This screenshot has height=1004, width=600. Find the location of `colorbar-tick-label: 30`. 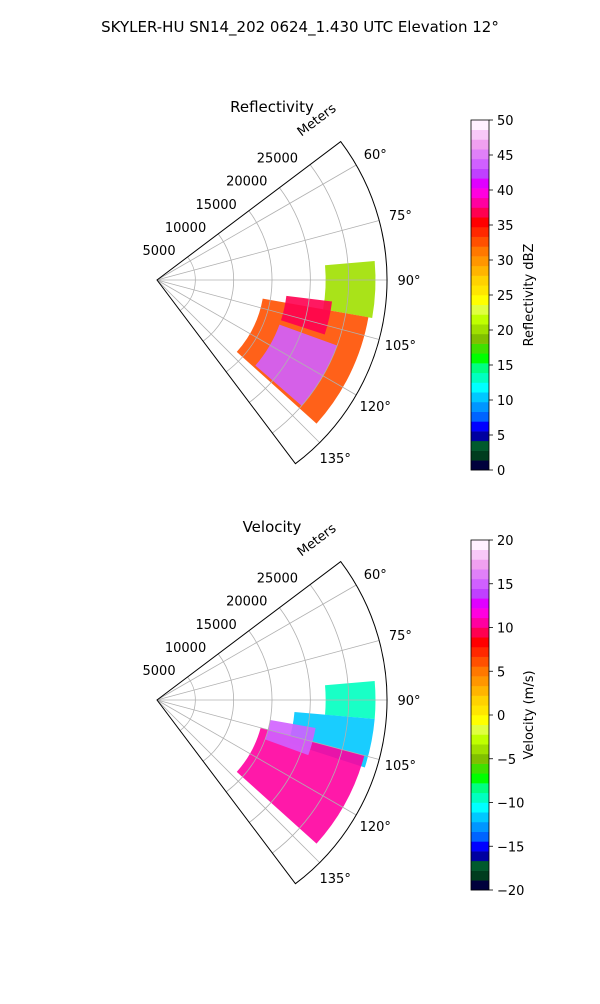

colorbar-tick-label: 30 is located at coordinates (505, 261).